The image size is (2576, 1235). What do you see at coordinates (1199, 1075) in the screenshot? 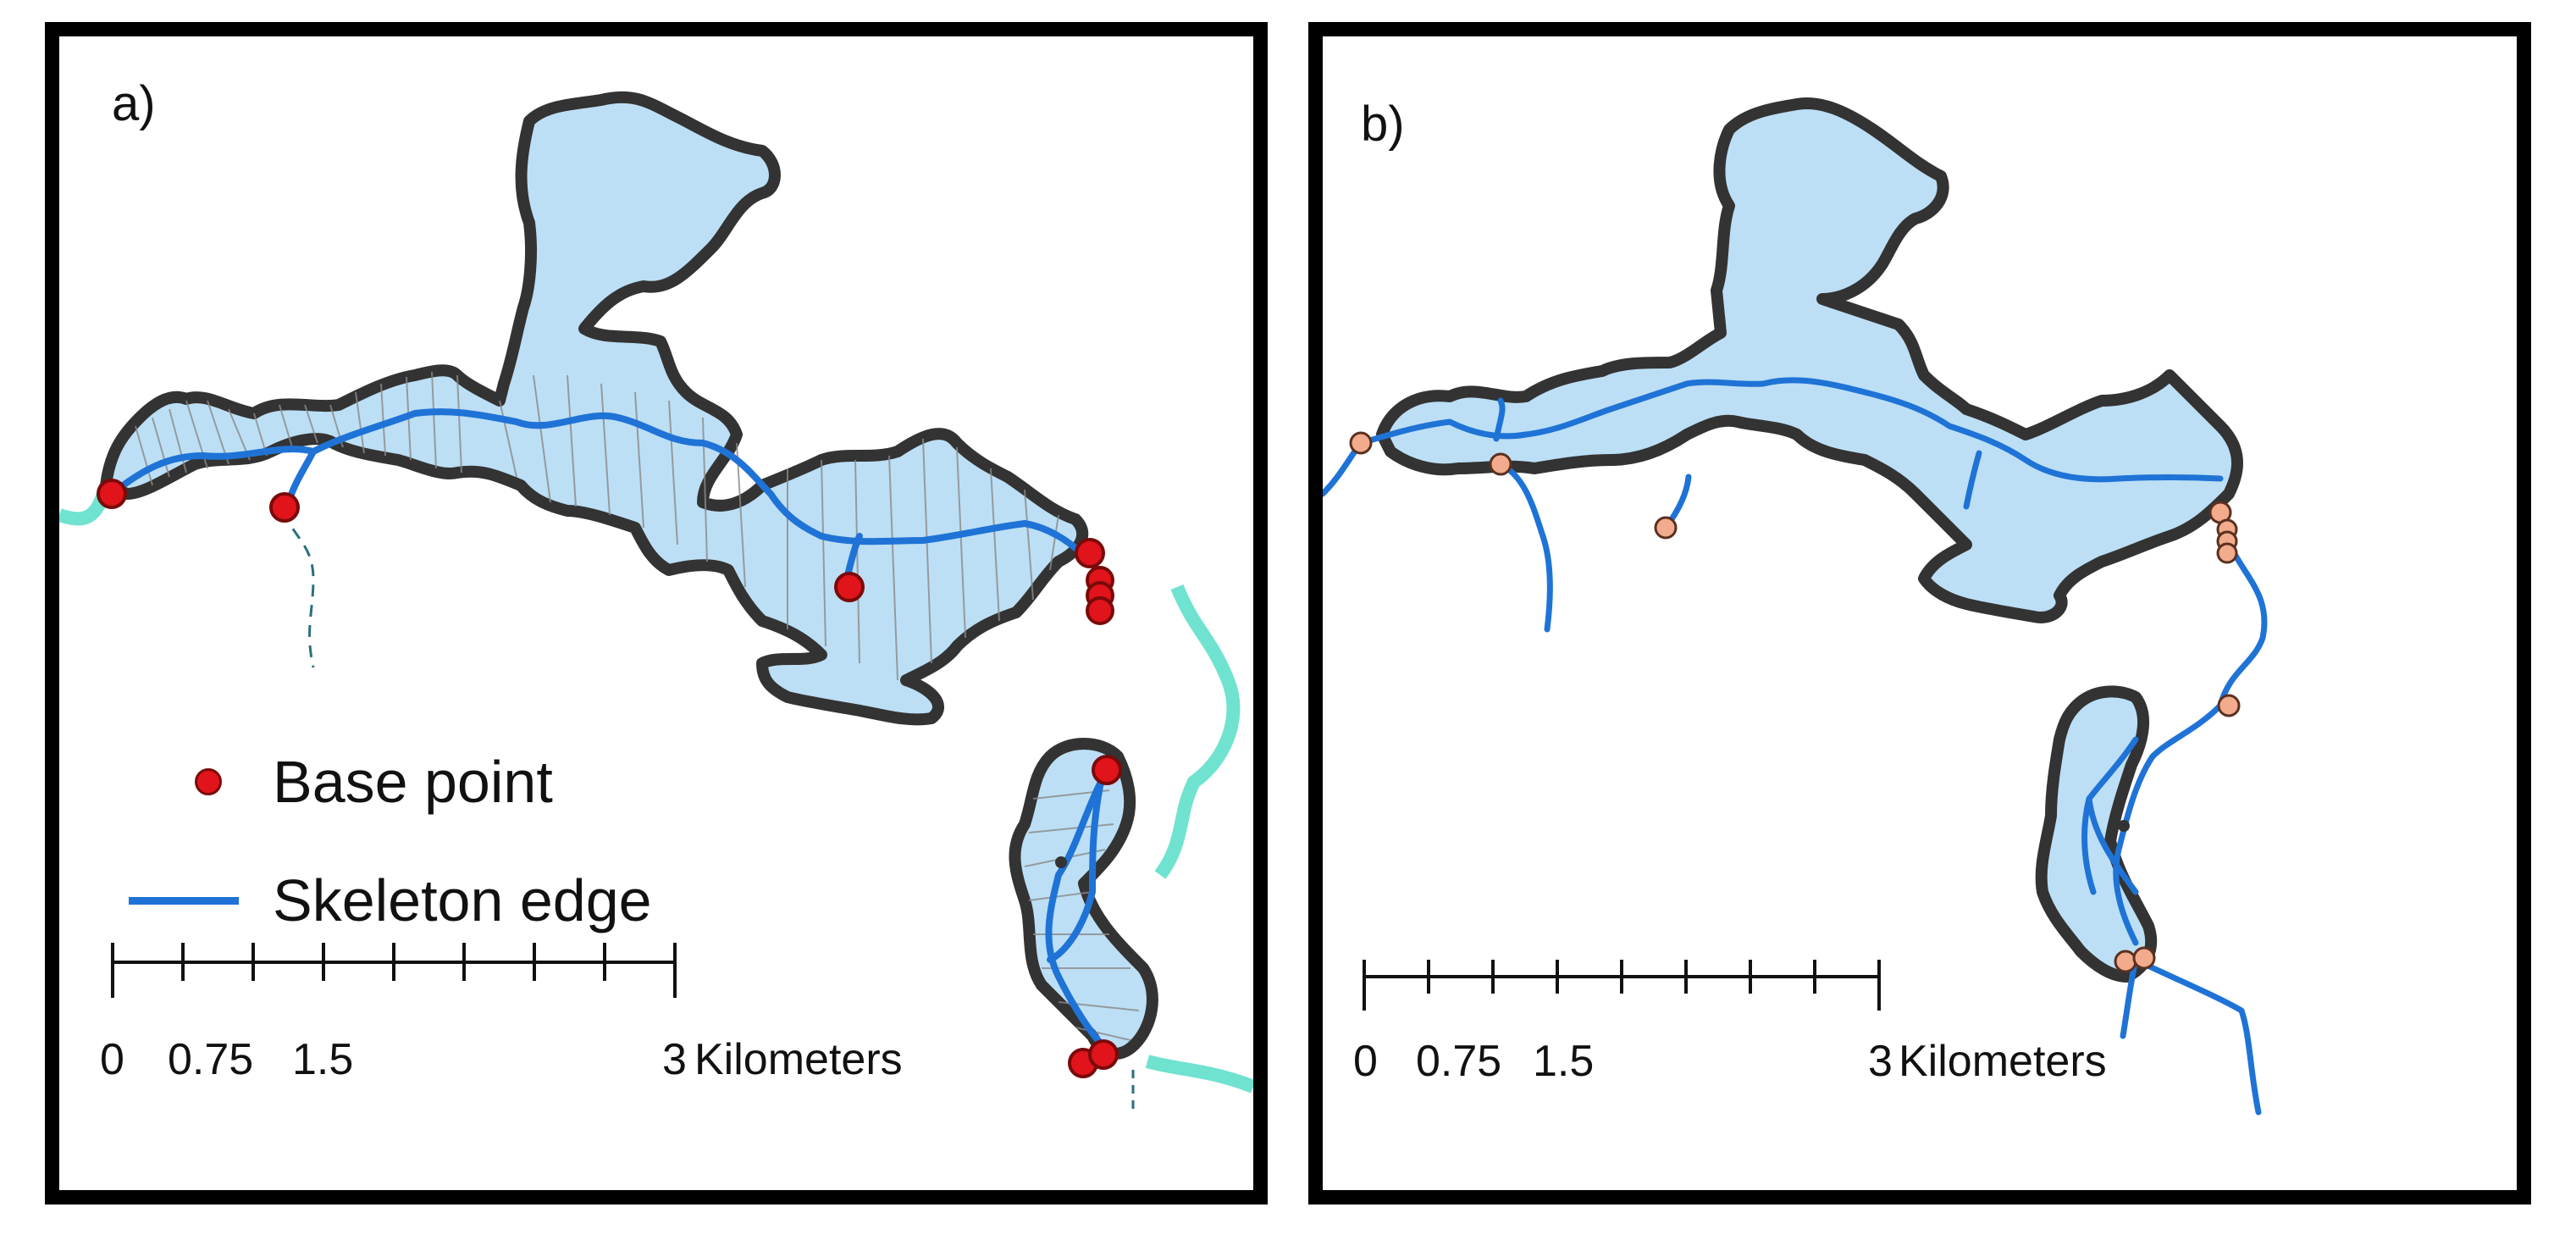
I see `stream-southeast` at bounding box center [1199, 1075].